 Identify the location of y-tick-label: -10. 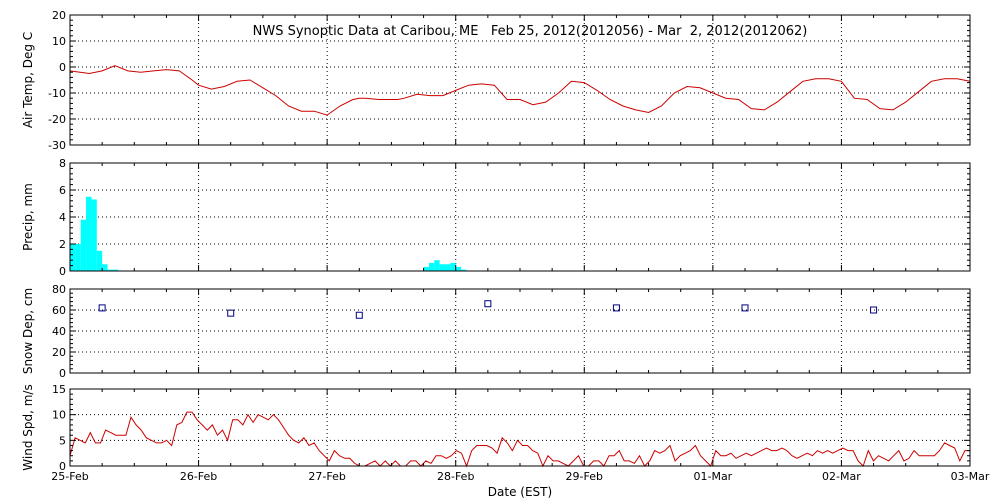
(57, 93).